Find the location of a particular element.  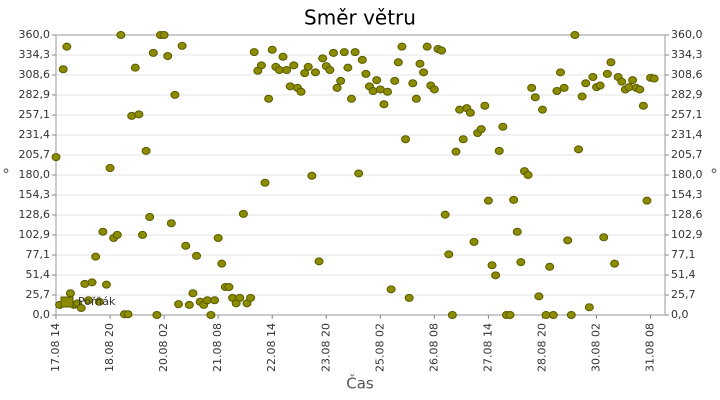

y2-tick-label: 51,4 is located at coordinates (683, 274).